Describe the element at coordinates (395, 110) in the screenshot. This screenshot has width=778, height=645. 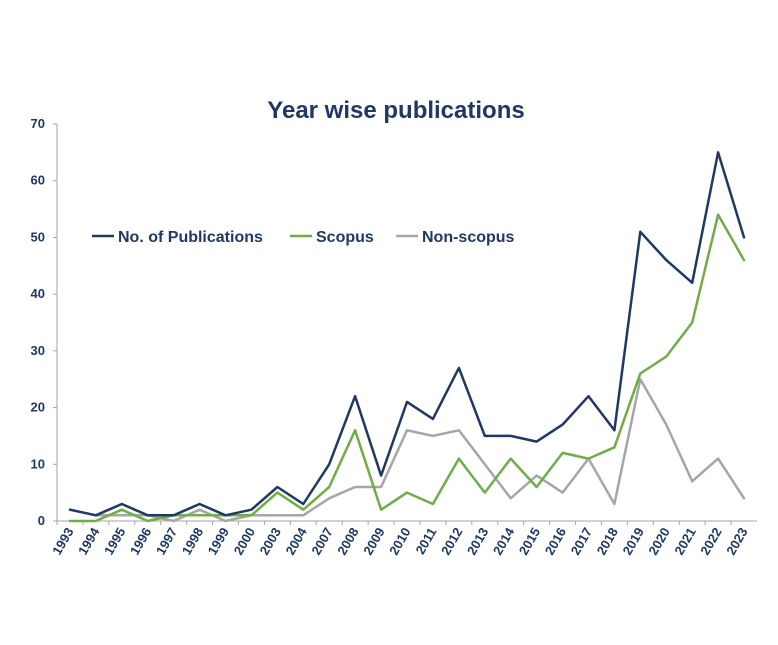
I see `chart-title: Year wise publications` at that location.